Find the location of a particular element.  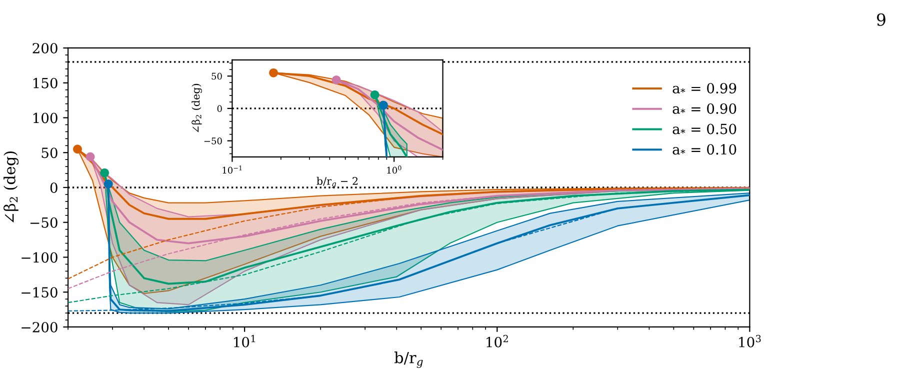

x-tick-label: 10$^{1}$ is located at coordinates (244, 341).